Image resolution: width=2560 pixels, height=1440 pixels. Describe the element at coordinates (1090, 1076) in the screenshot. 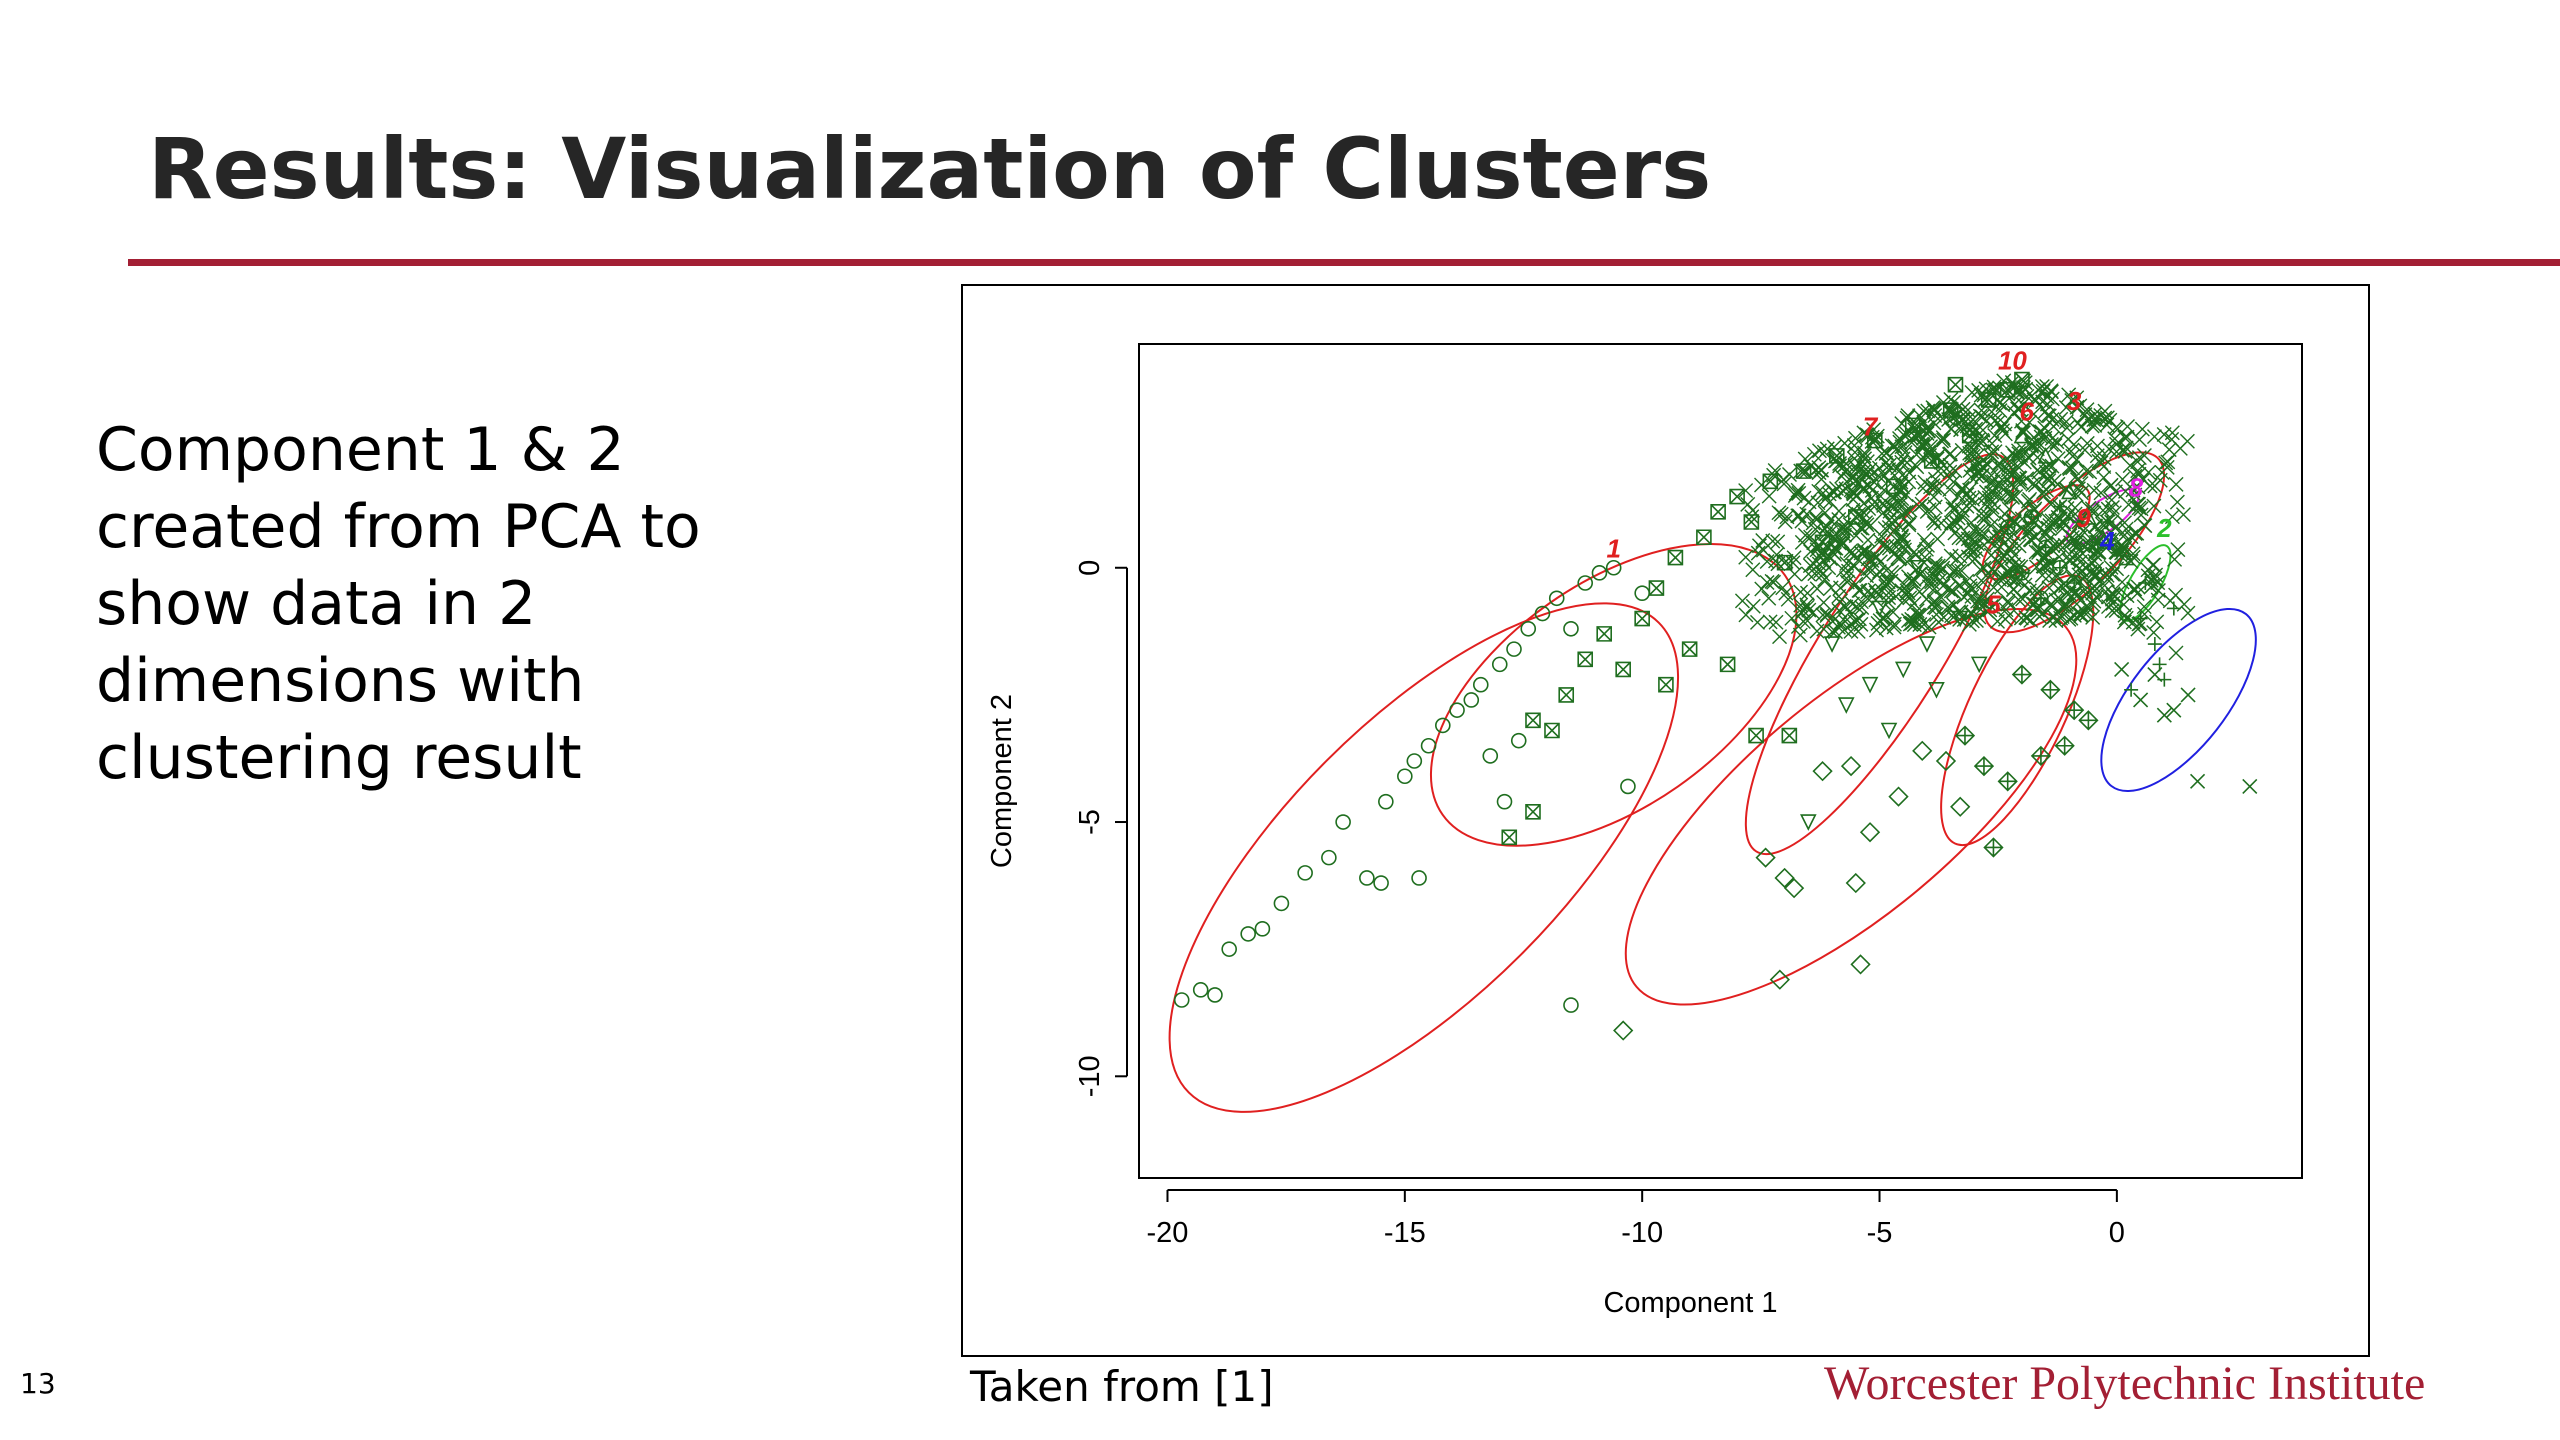

I see `y-tick-label: -10` at that location.